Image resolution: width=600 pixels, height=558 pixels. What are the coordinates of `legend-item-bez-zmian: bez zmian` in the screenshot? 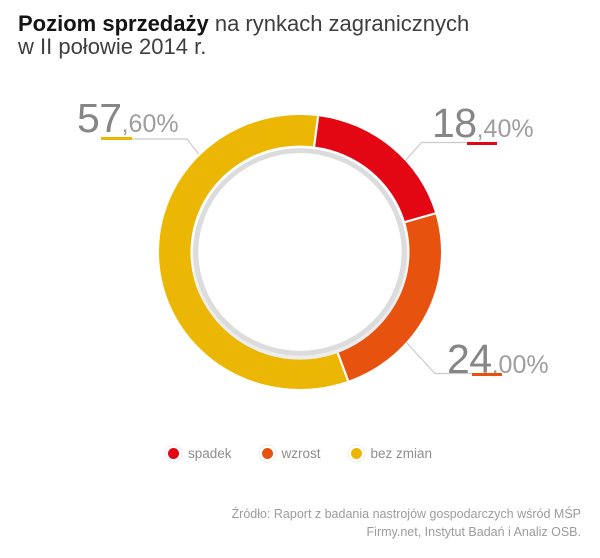 It's located at (391, 453).